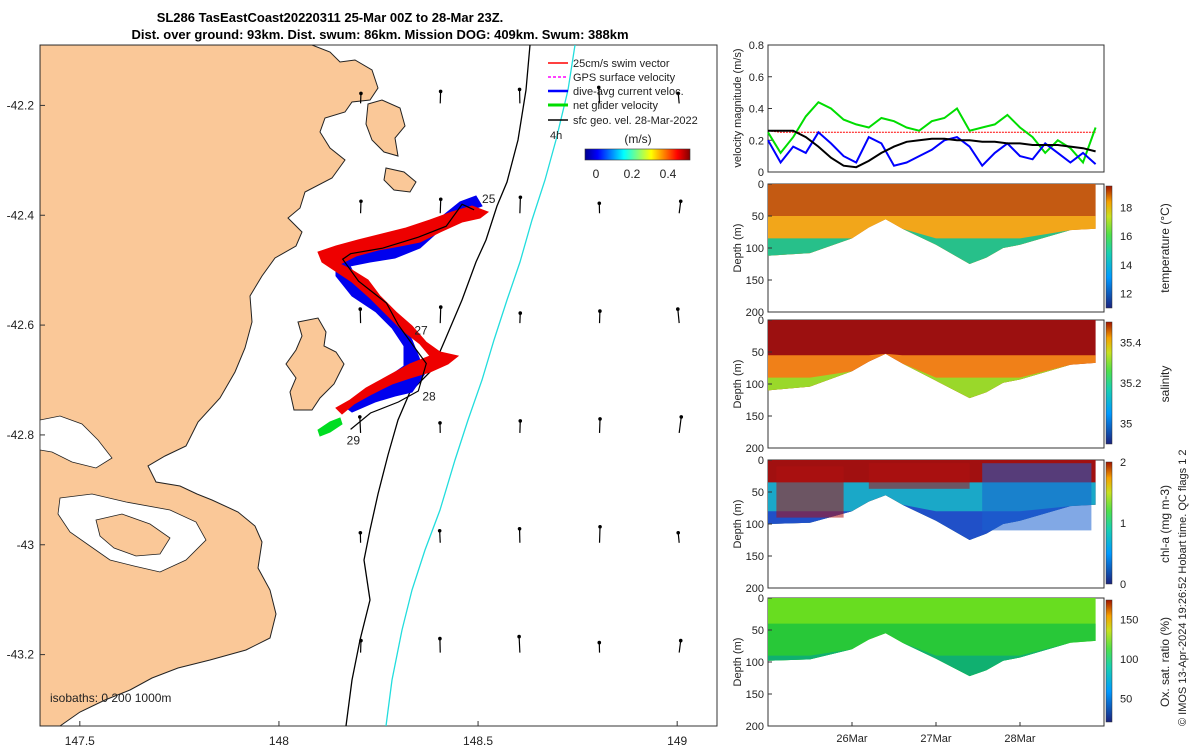  I want to click on map-colorbar-tick-2: 0.4, so click(668, 174).